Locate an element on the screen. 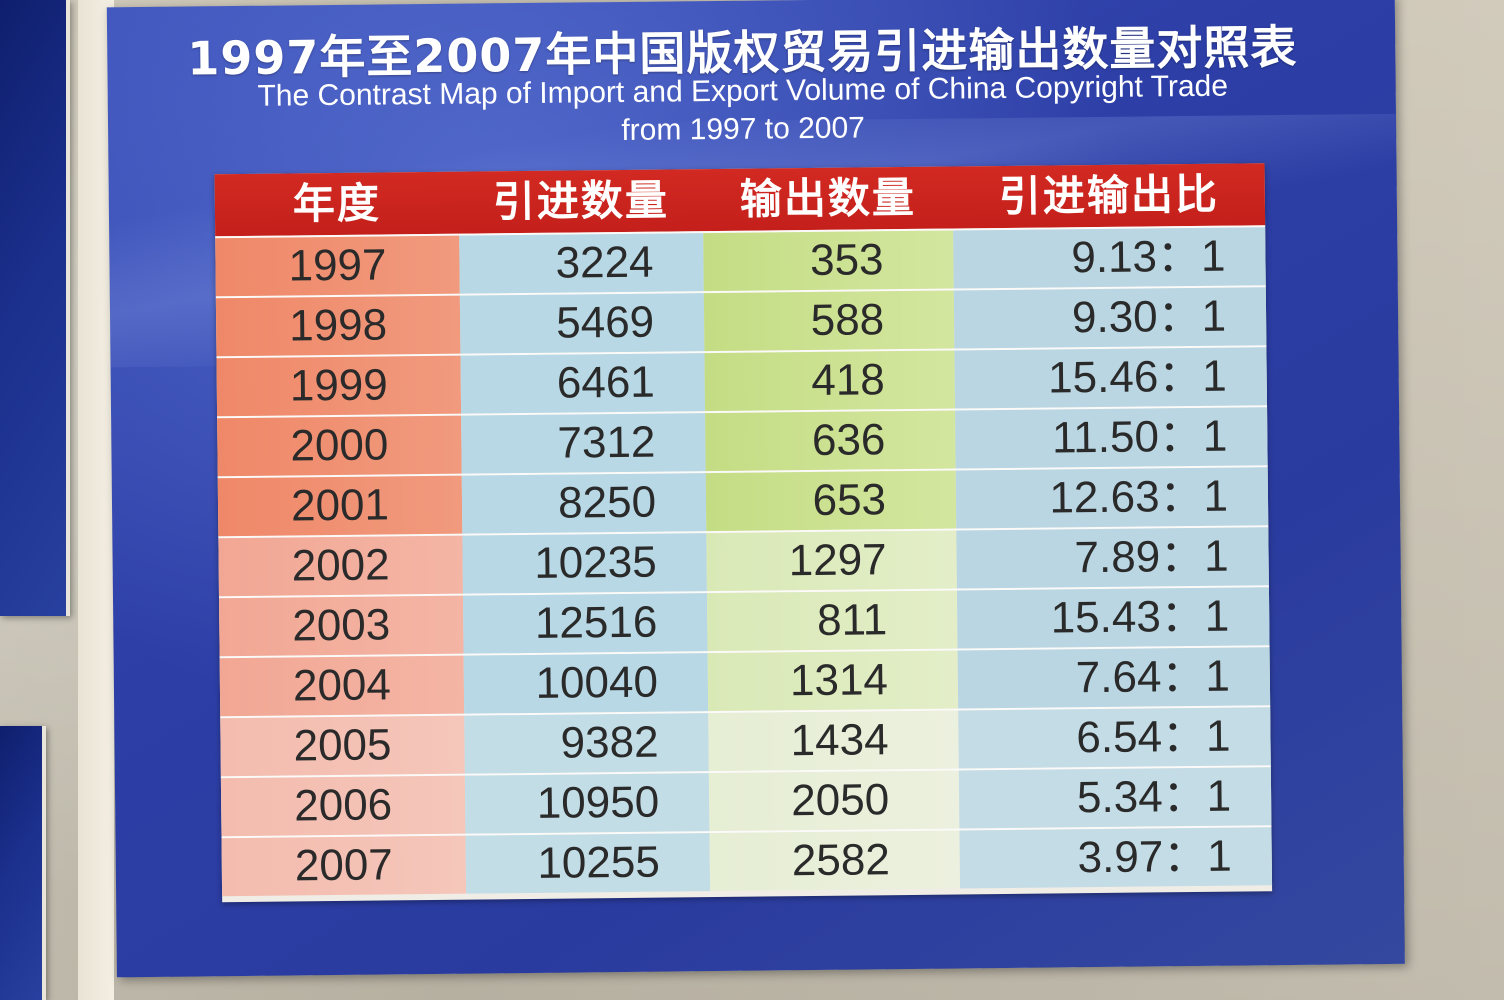 Image resolution: width=1504 pixels, height=1000 pixels. header-export: 输出数量 is located at coordinates (828, 198).